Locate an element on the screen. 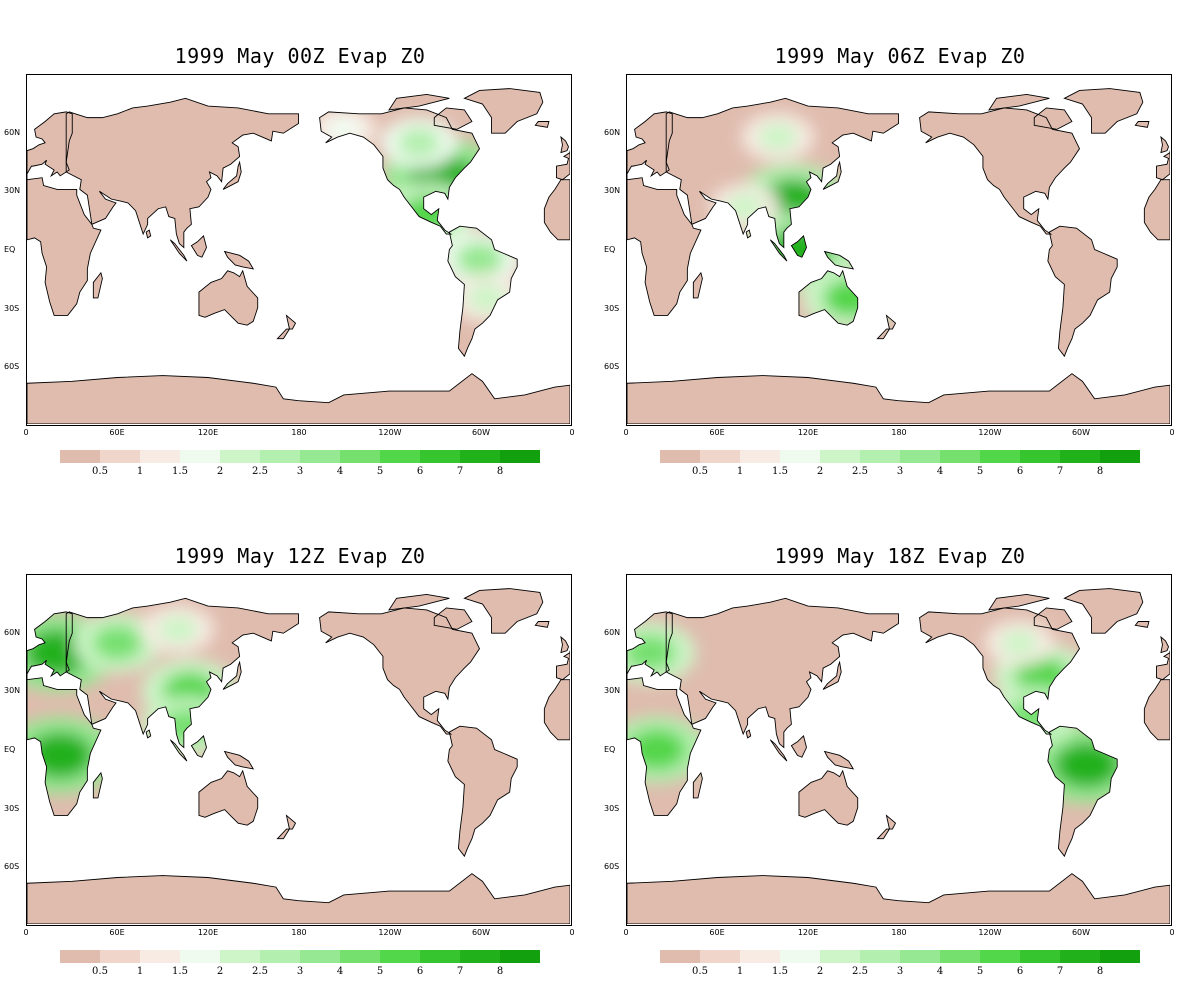  evap-hotspot-russia is located at coordinates (117, 643).